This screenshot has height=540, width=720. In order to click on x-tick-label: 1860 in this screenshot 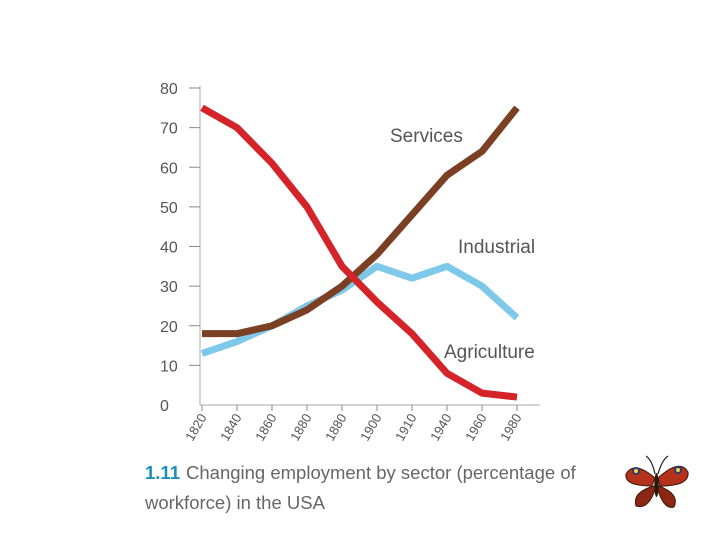, I will do `click(265, 427)`.